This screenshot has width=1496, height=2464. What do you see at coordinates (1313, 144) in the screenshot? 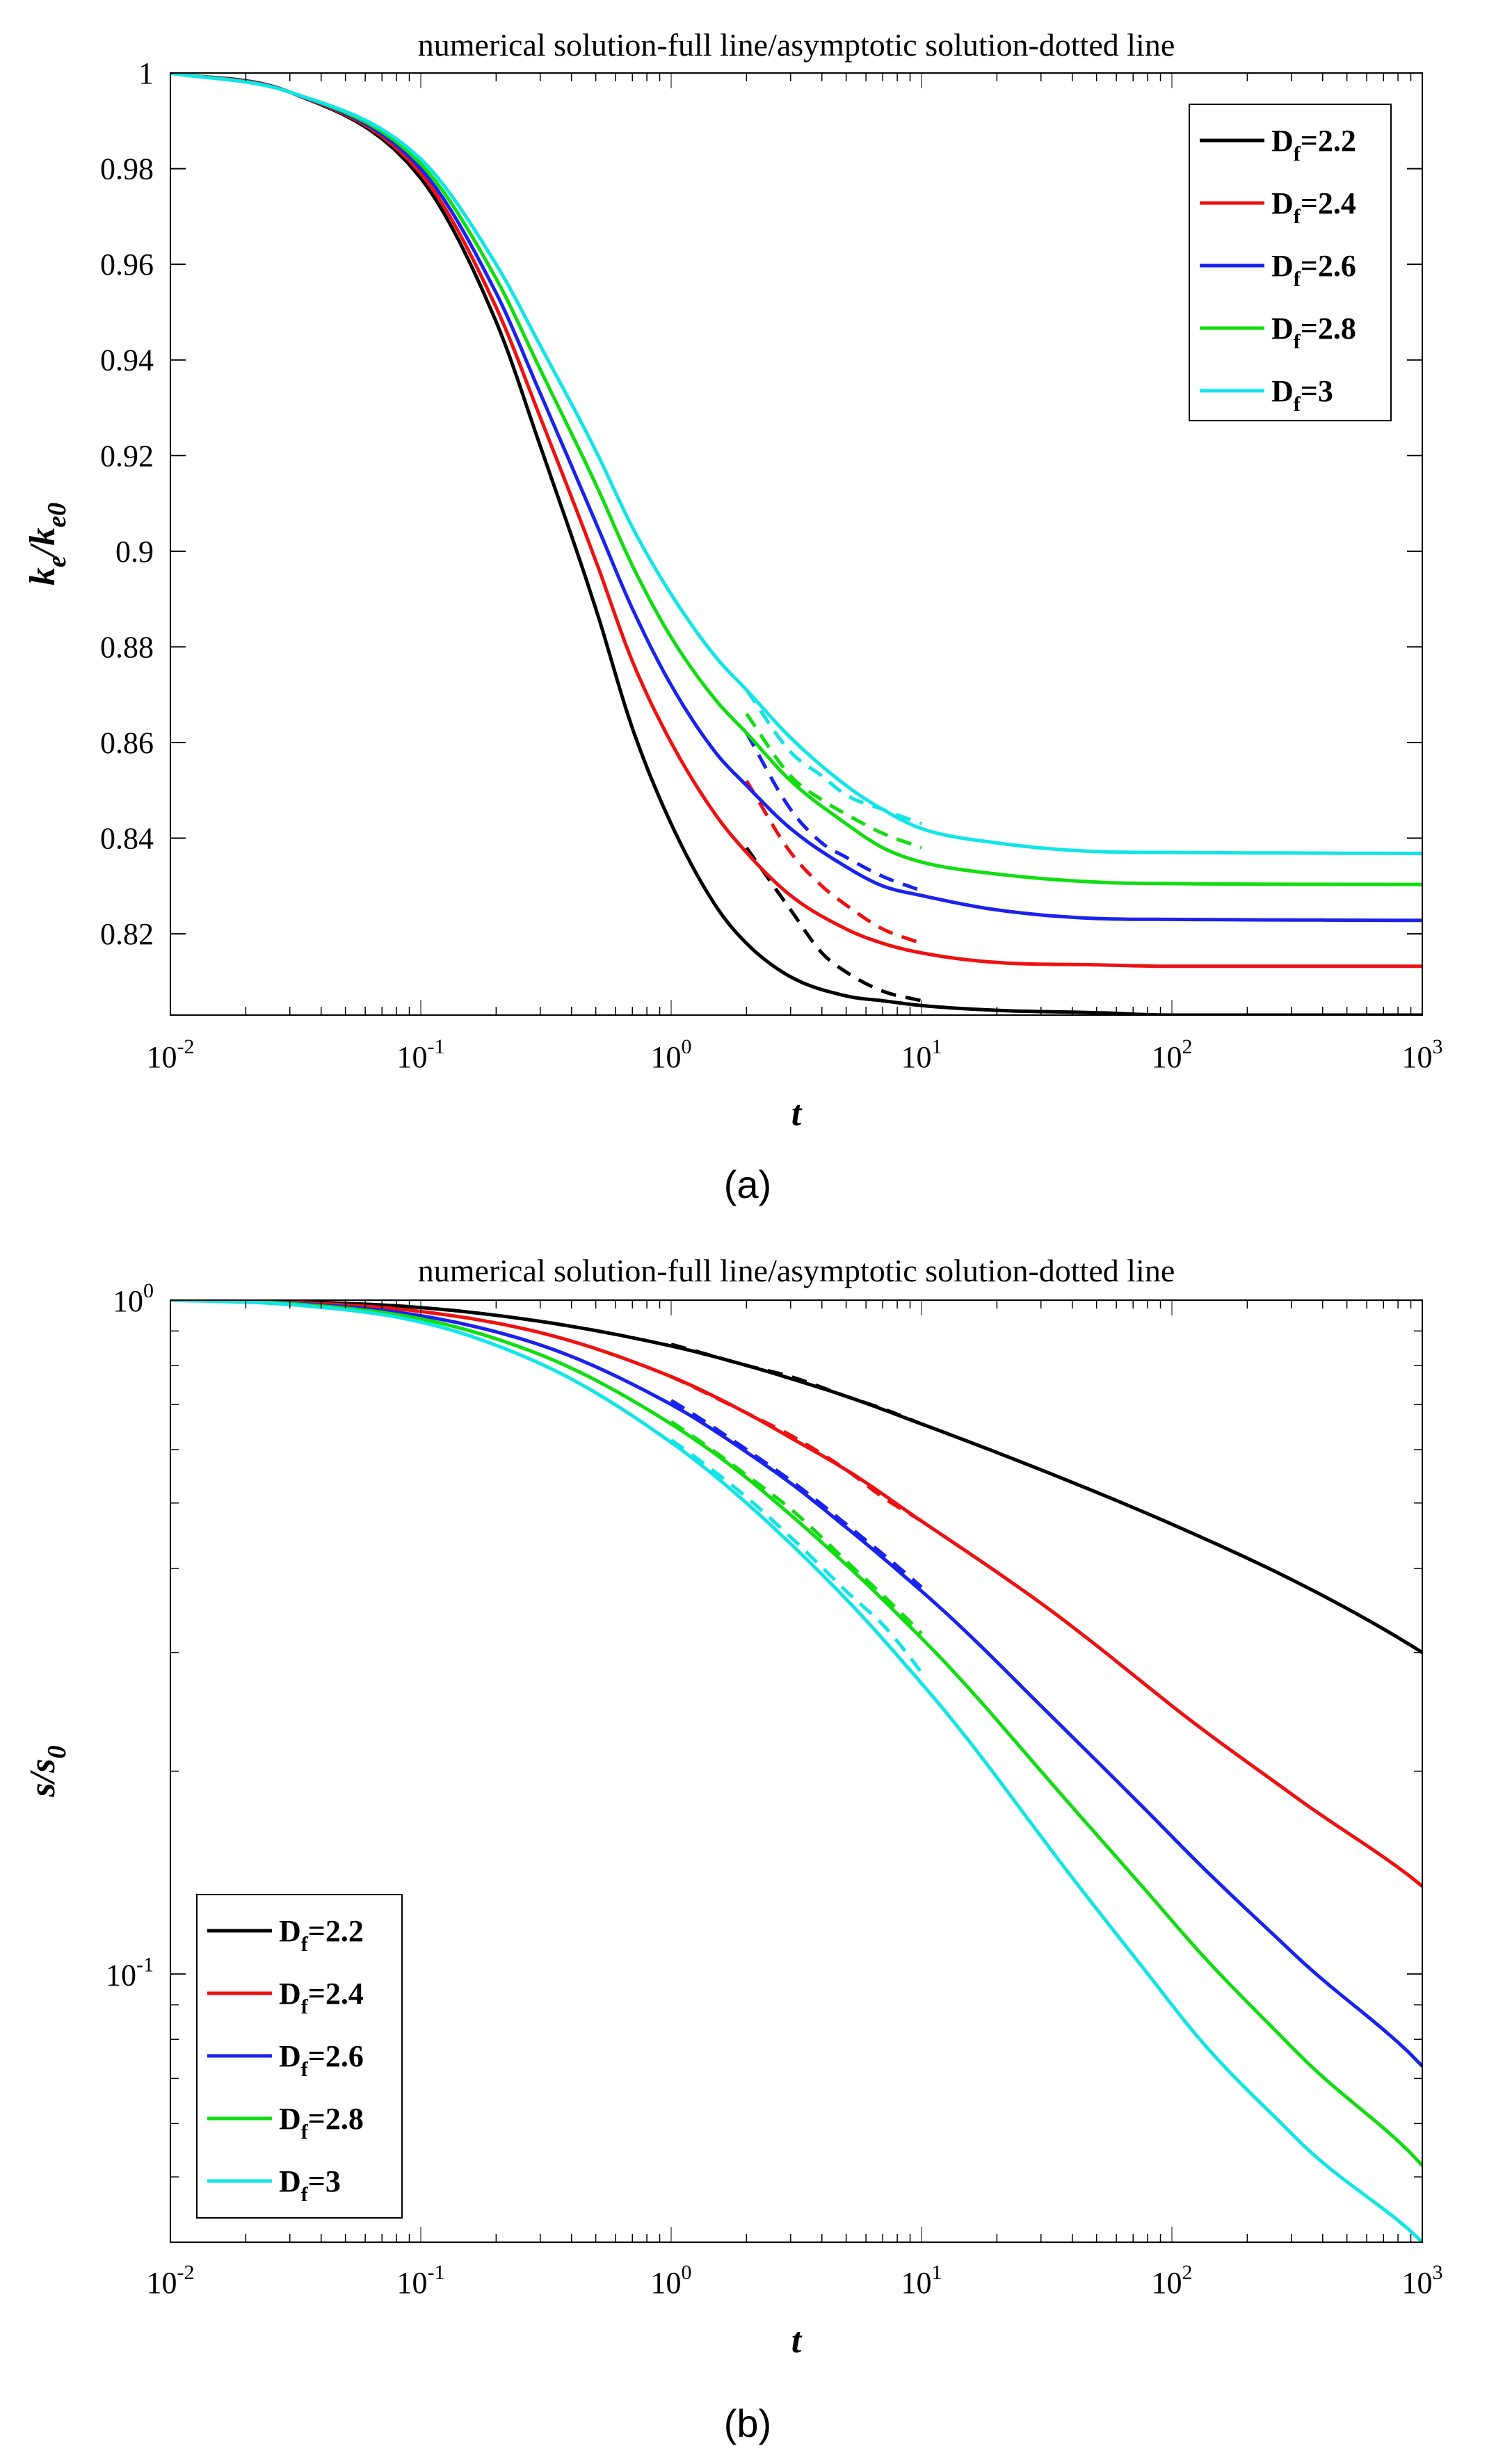
I see `legend-label-a-0: Df=2.2` at bounding box center [1313, 144].